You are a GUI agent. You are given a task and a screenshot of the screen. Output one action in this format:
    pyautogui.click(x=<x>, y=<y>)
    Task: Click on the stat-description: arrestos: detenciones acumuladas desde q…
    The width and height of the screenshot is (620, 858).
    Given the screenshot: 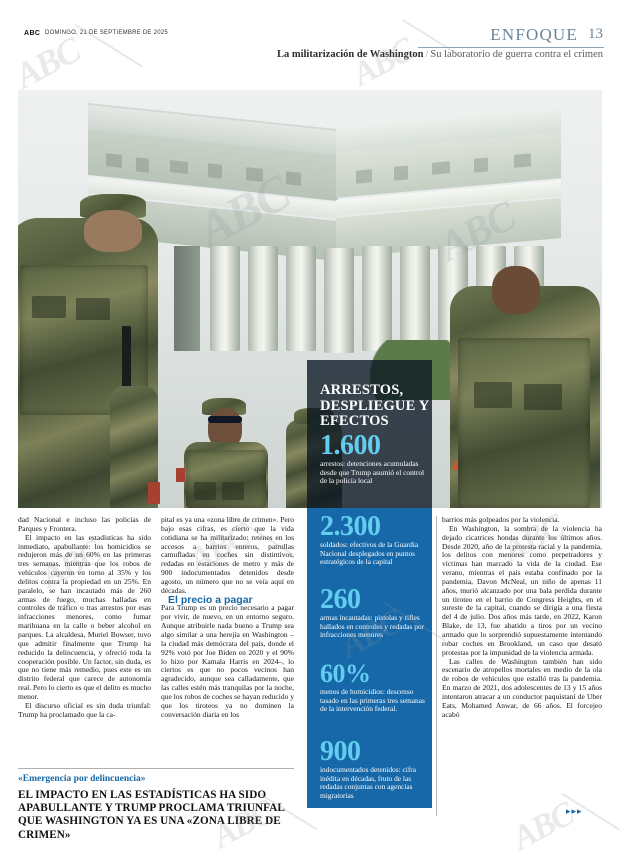 What is the action you would take?
    pyautogui.click(x=372, y=472)
    